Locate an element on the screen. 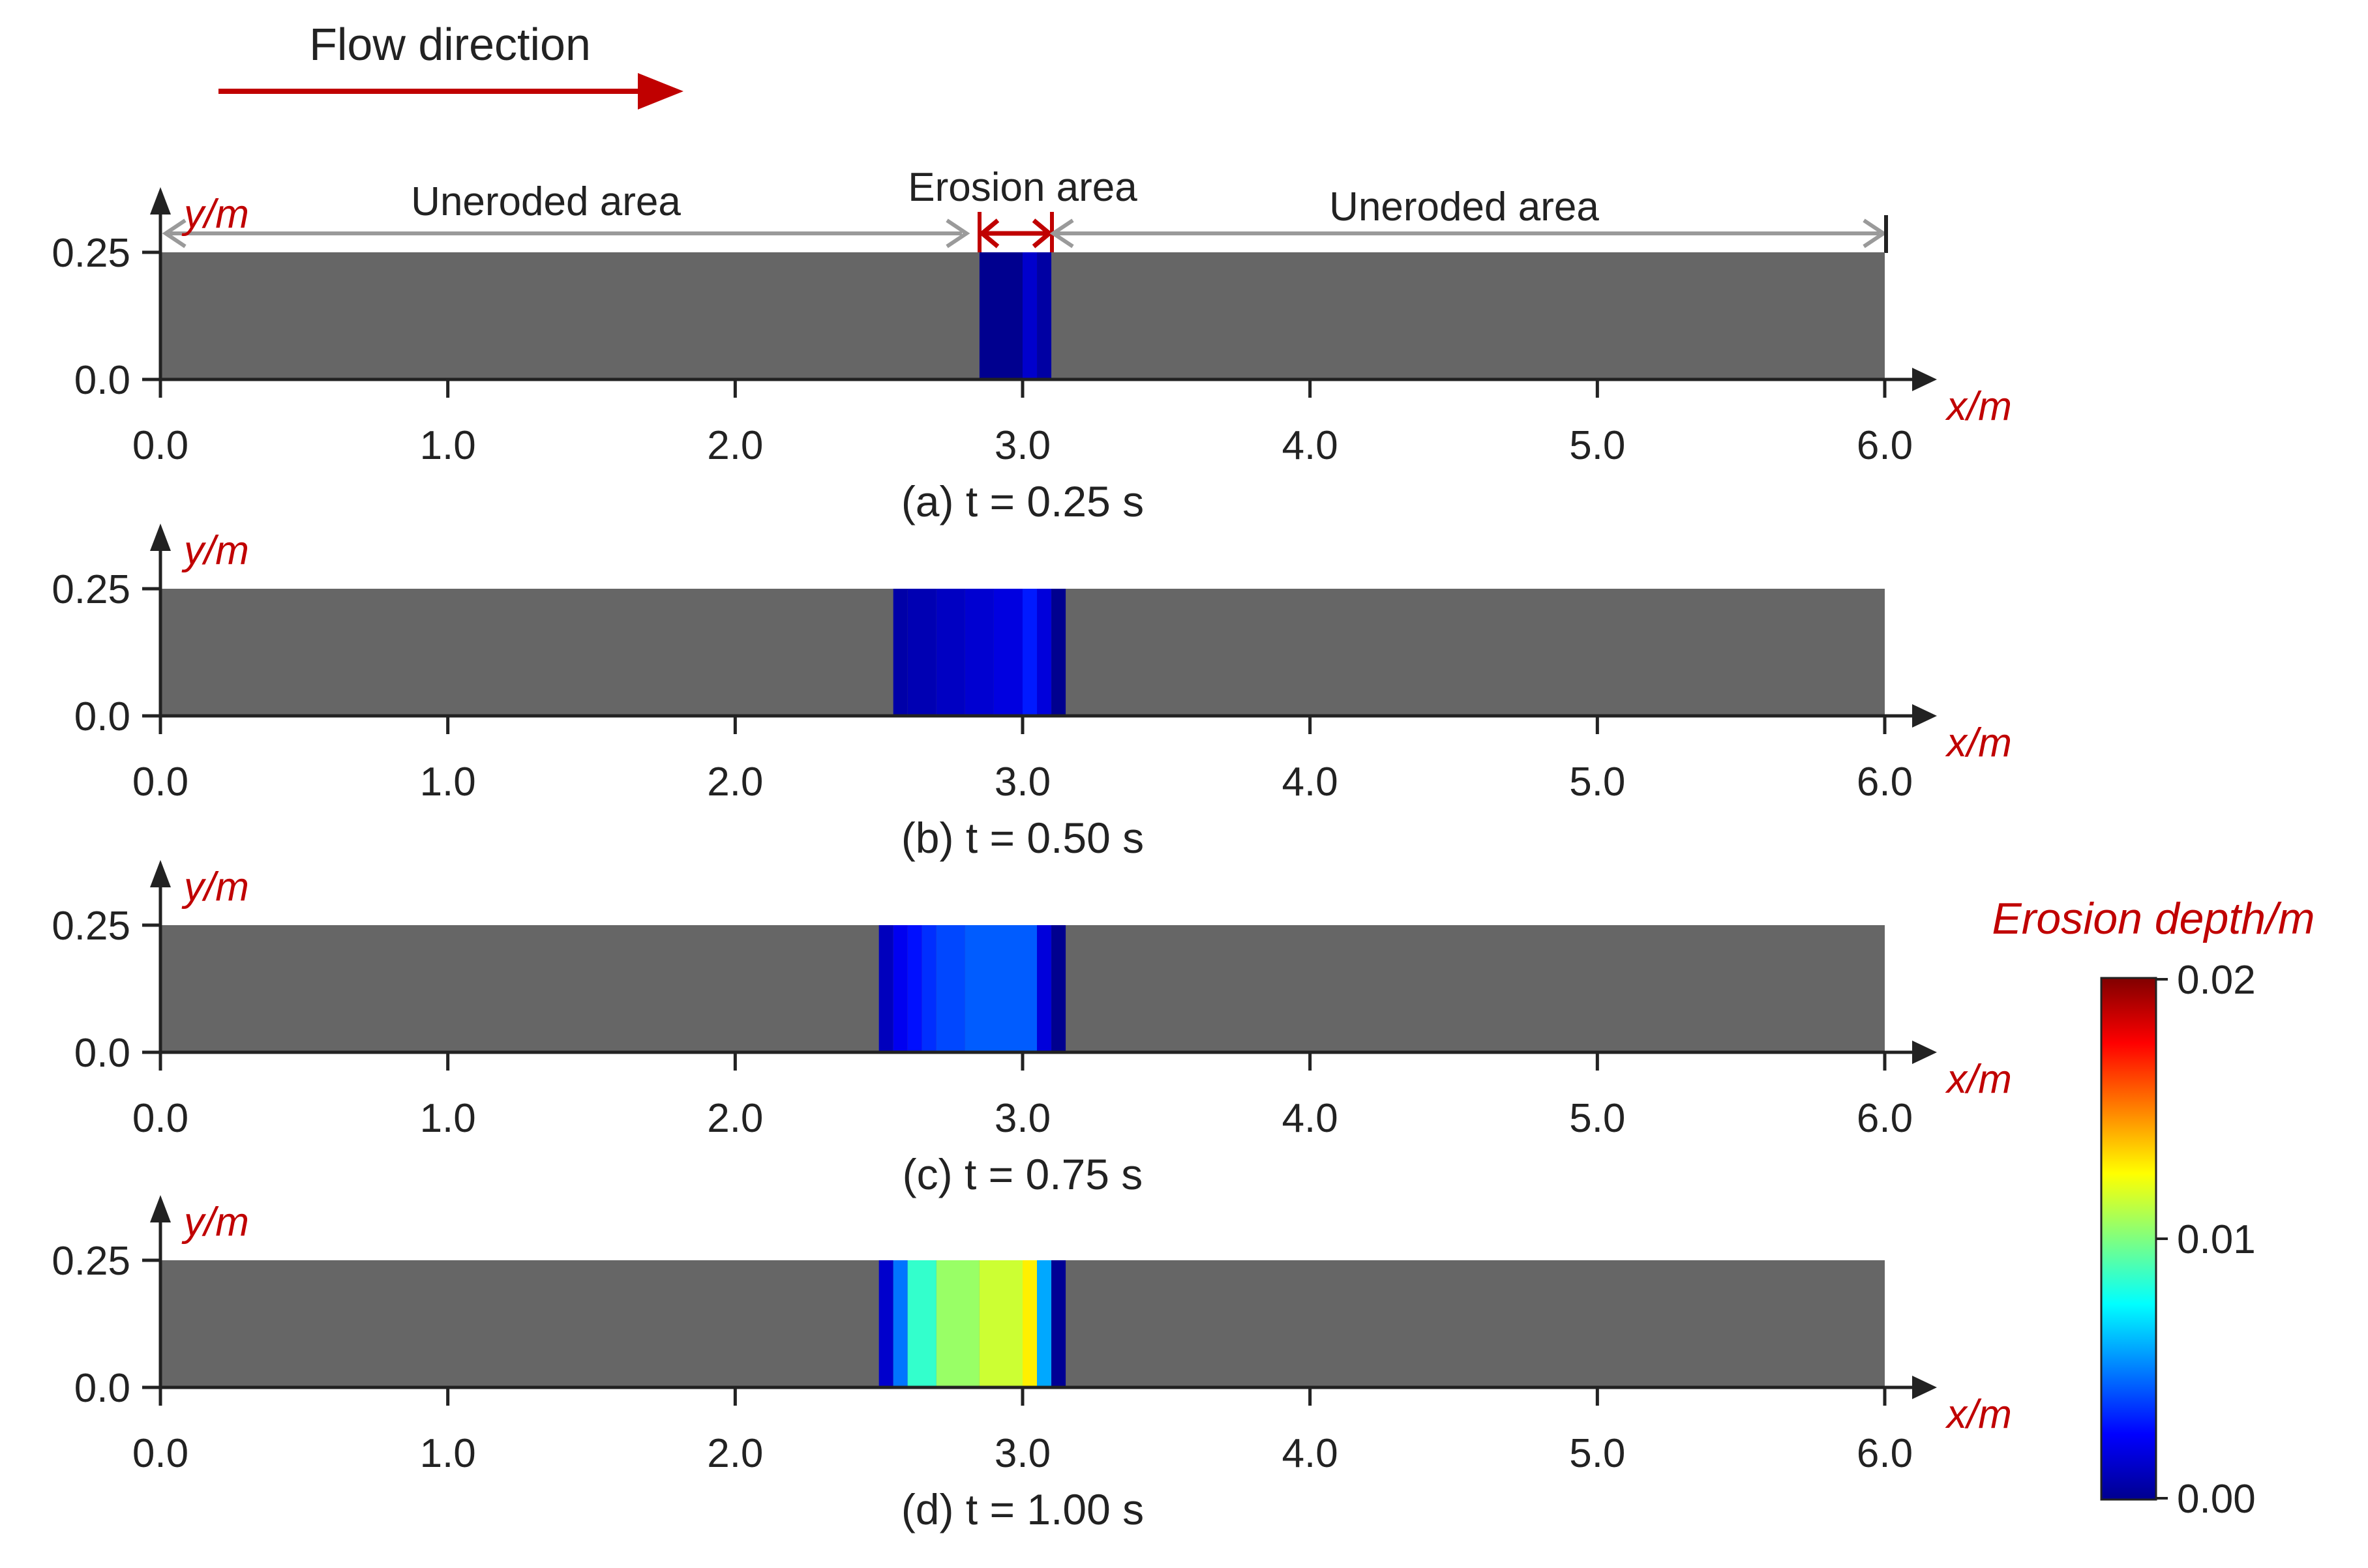 This screenshot has width=2368, height=1568. colorbar-title: Erosion depth/m is located at coordinates (2153, 919).